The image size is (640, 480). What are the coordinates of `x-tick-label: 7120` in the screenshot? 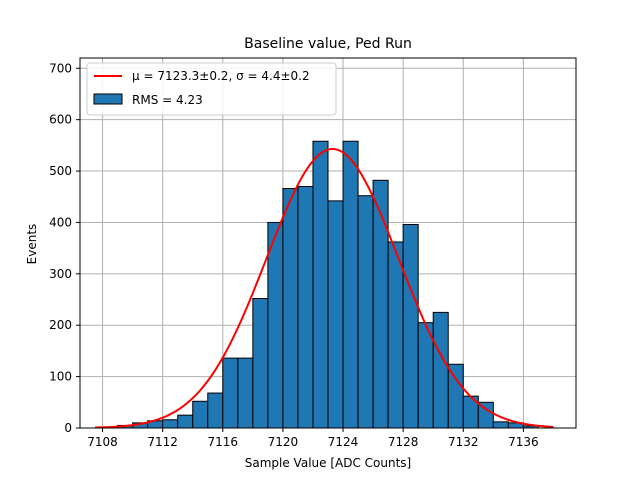 It's located at (283, 442).